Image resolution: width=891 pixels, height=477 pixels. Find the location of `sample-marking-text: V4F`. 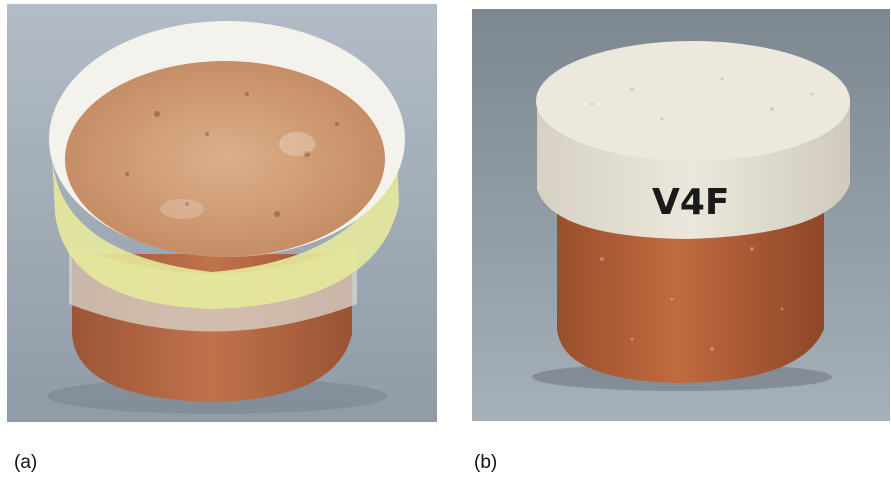

sample-marking-text: V4F is located at coordinates (691, 202).